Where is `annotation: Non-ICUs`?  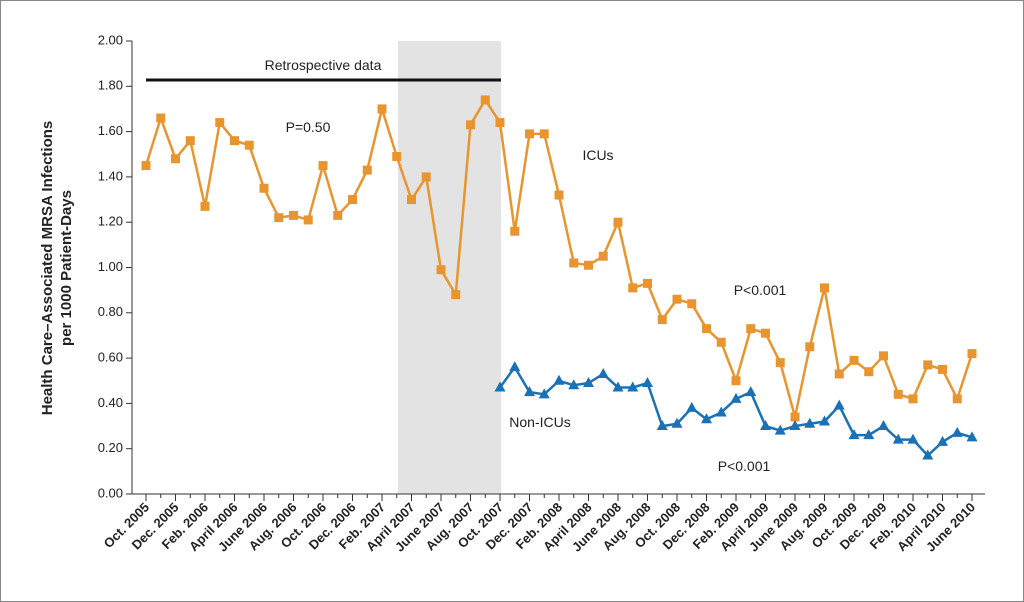 annotation: Non-ICUs is located at coordinates (539, 422).